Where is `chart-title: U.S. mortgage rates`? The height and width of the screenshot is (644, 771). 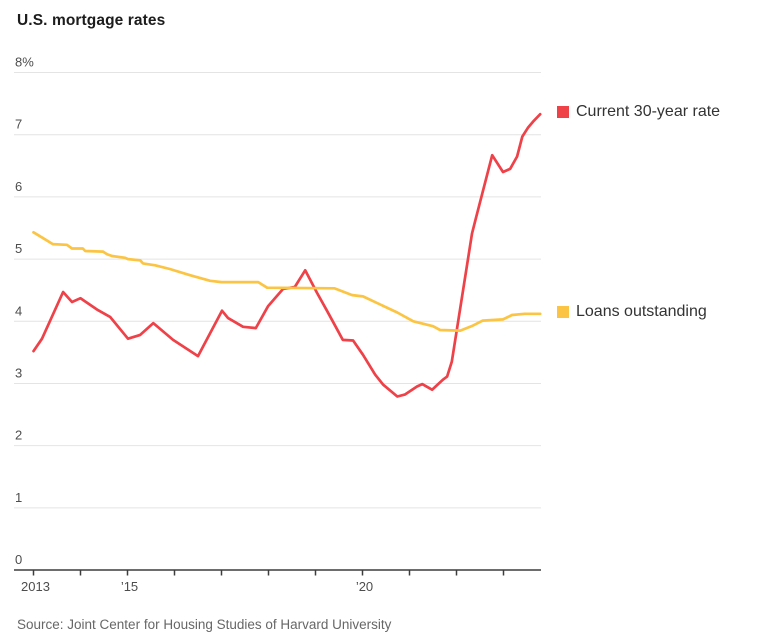 chart-title: U.S. mortgage rates is located at coordinates (91, 20).